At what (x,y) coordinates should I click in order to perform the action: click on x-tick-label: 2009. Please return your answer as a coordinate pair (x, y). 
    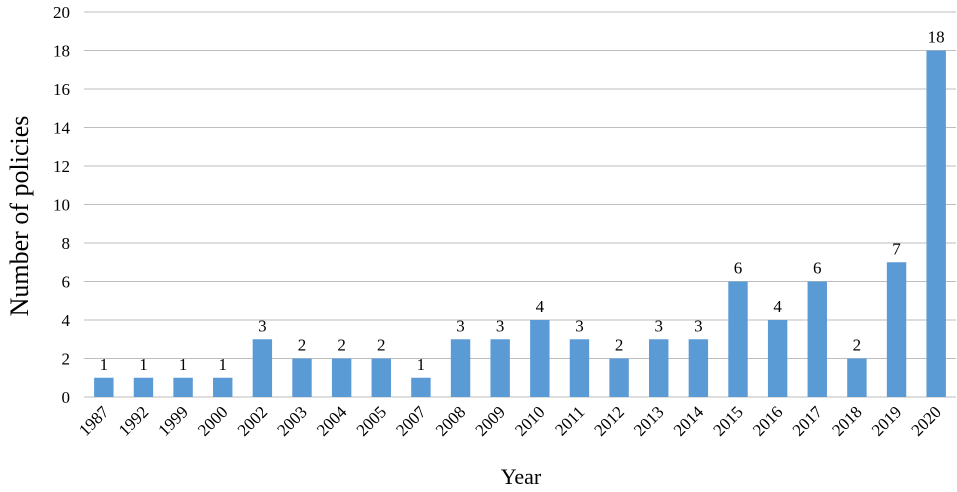
    Looking at the image, I should click on (490, 420).